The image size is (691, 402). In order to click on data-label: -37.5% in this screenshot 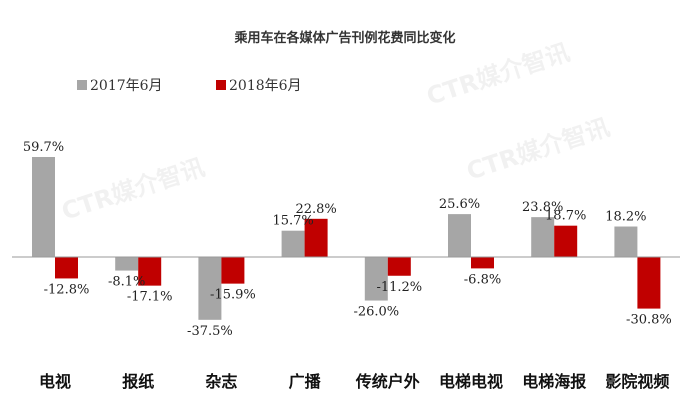, I will do `click(210, 331)`.